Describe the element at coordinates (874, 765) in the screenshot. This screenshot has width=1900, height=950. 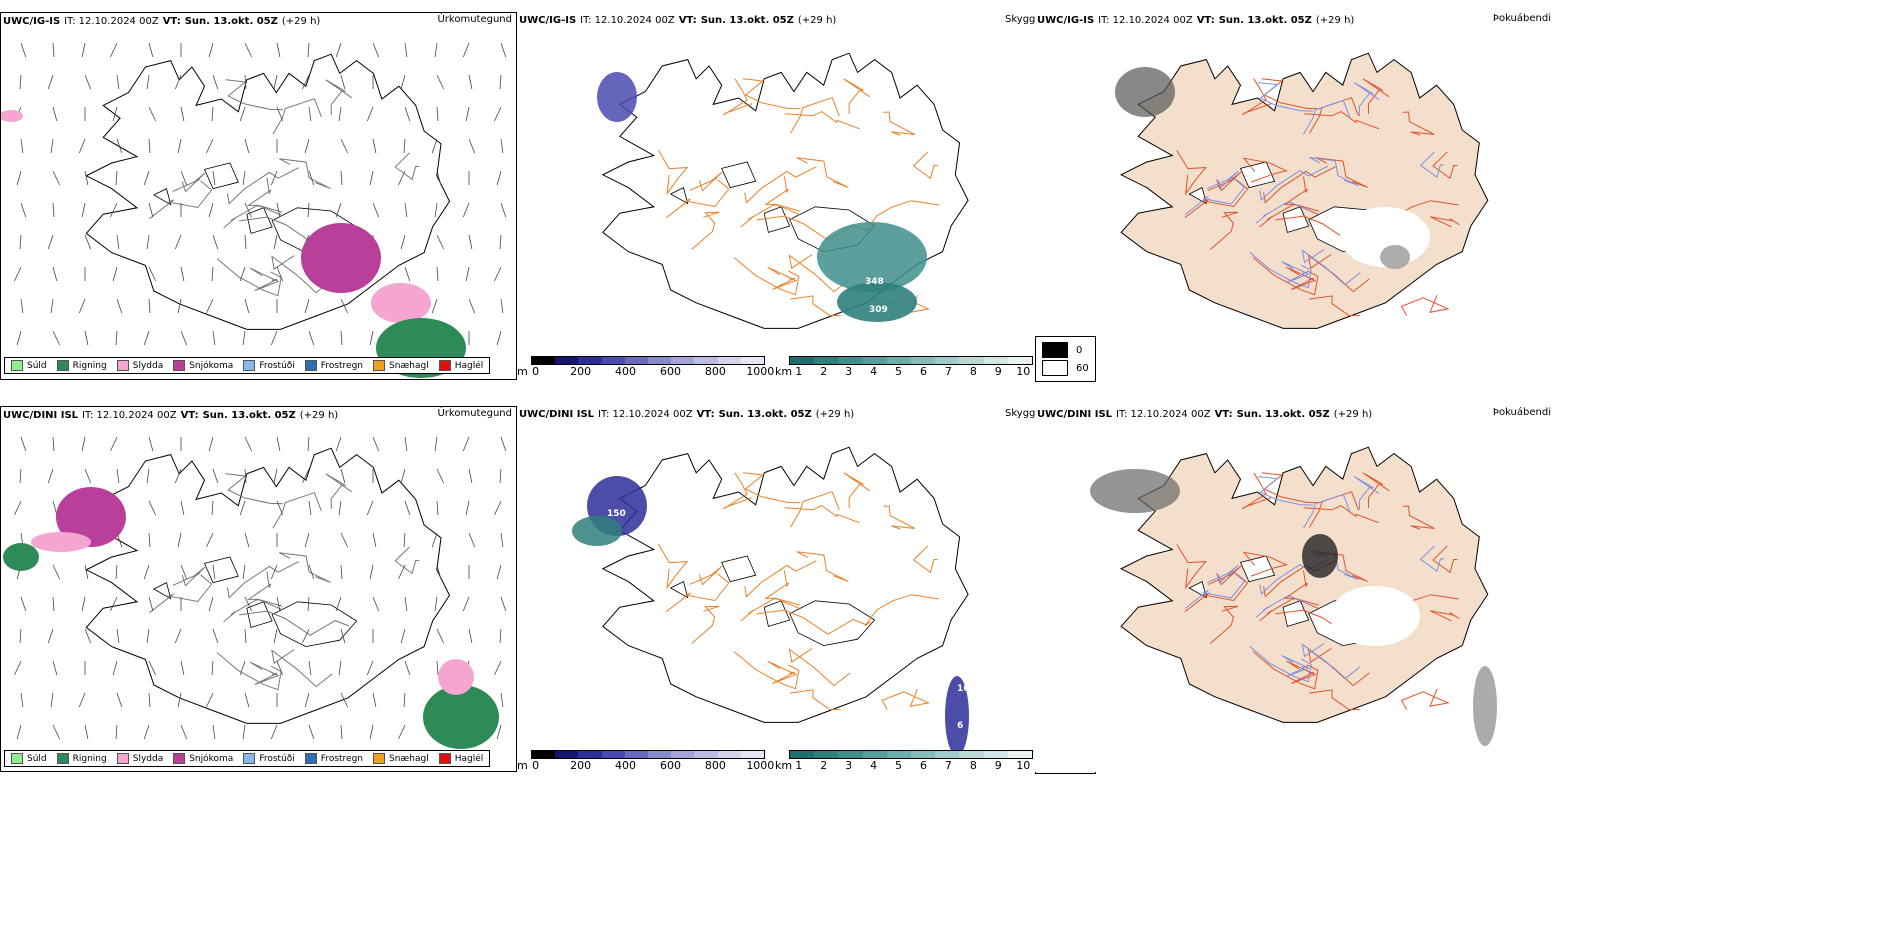
I see `colorbar-tick: 4` at that location.